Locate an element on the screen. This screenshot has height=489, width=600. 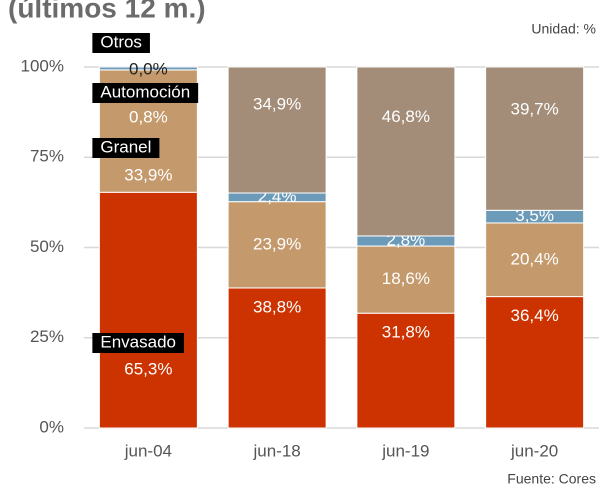
x-tick-label: jun-20 is located at coordinates (534, 450).